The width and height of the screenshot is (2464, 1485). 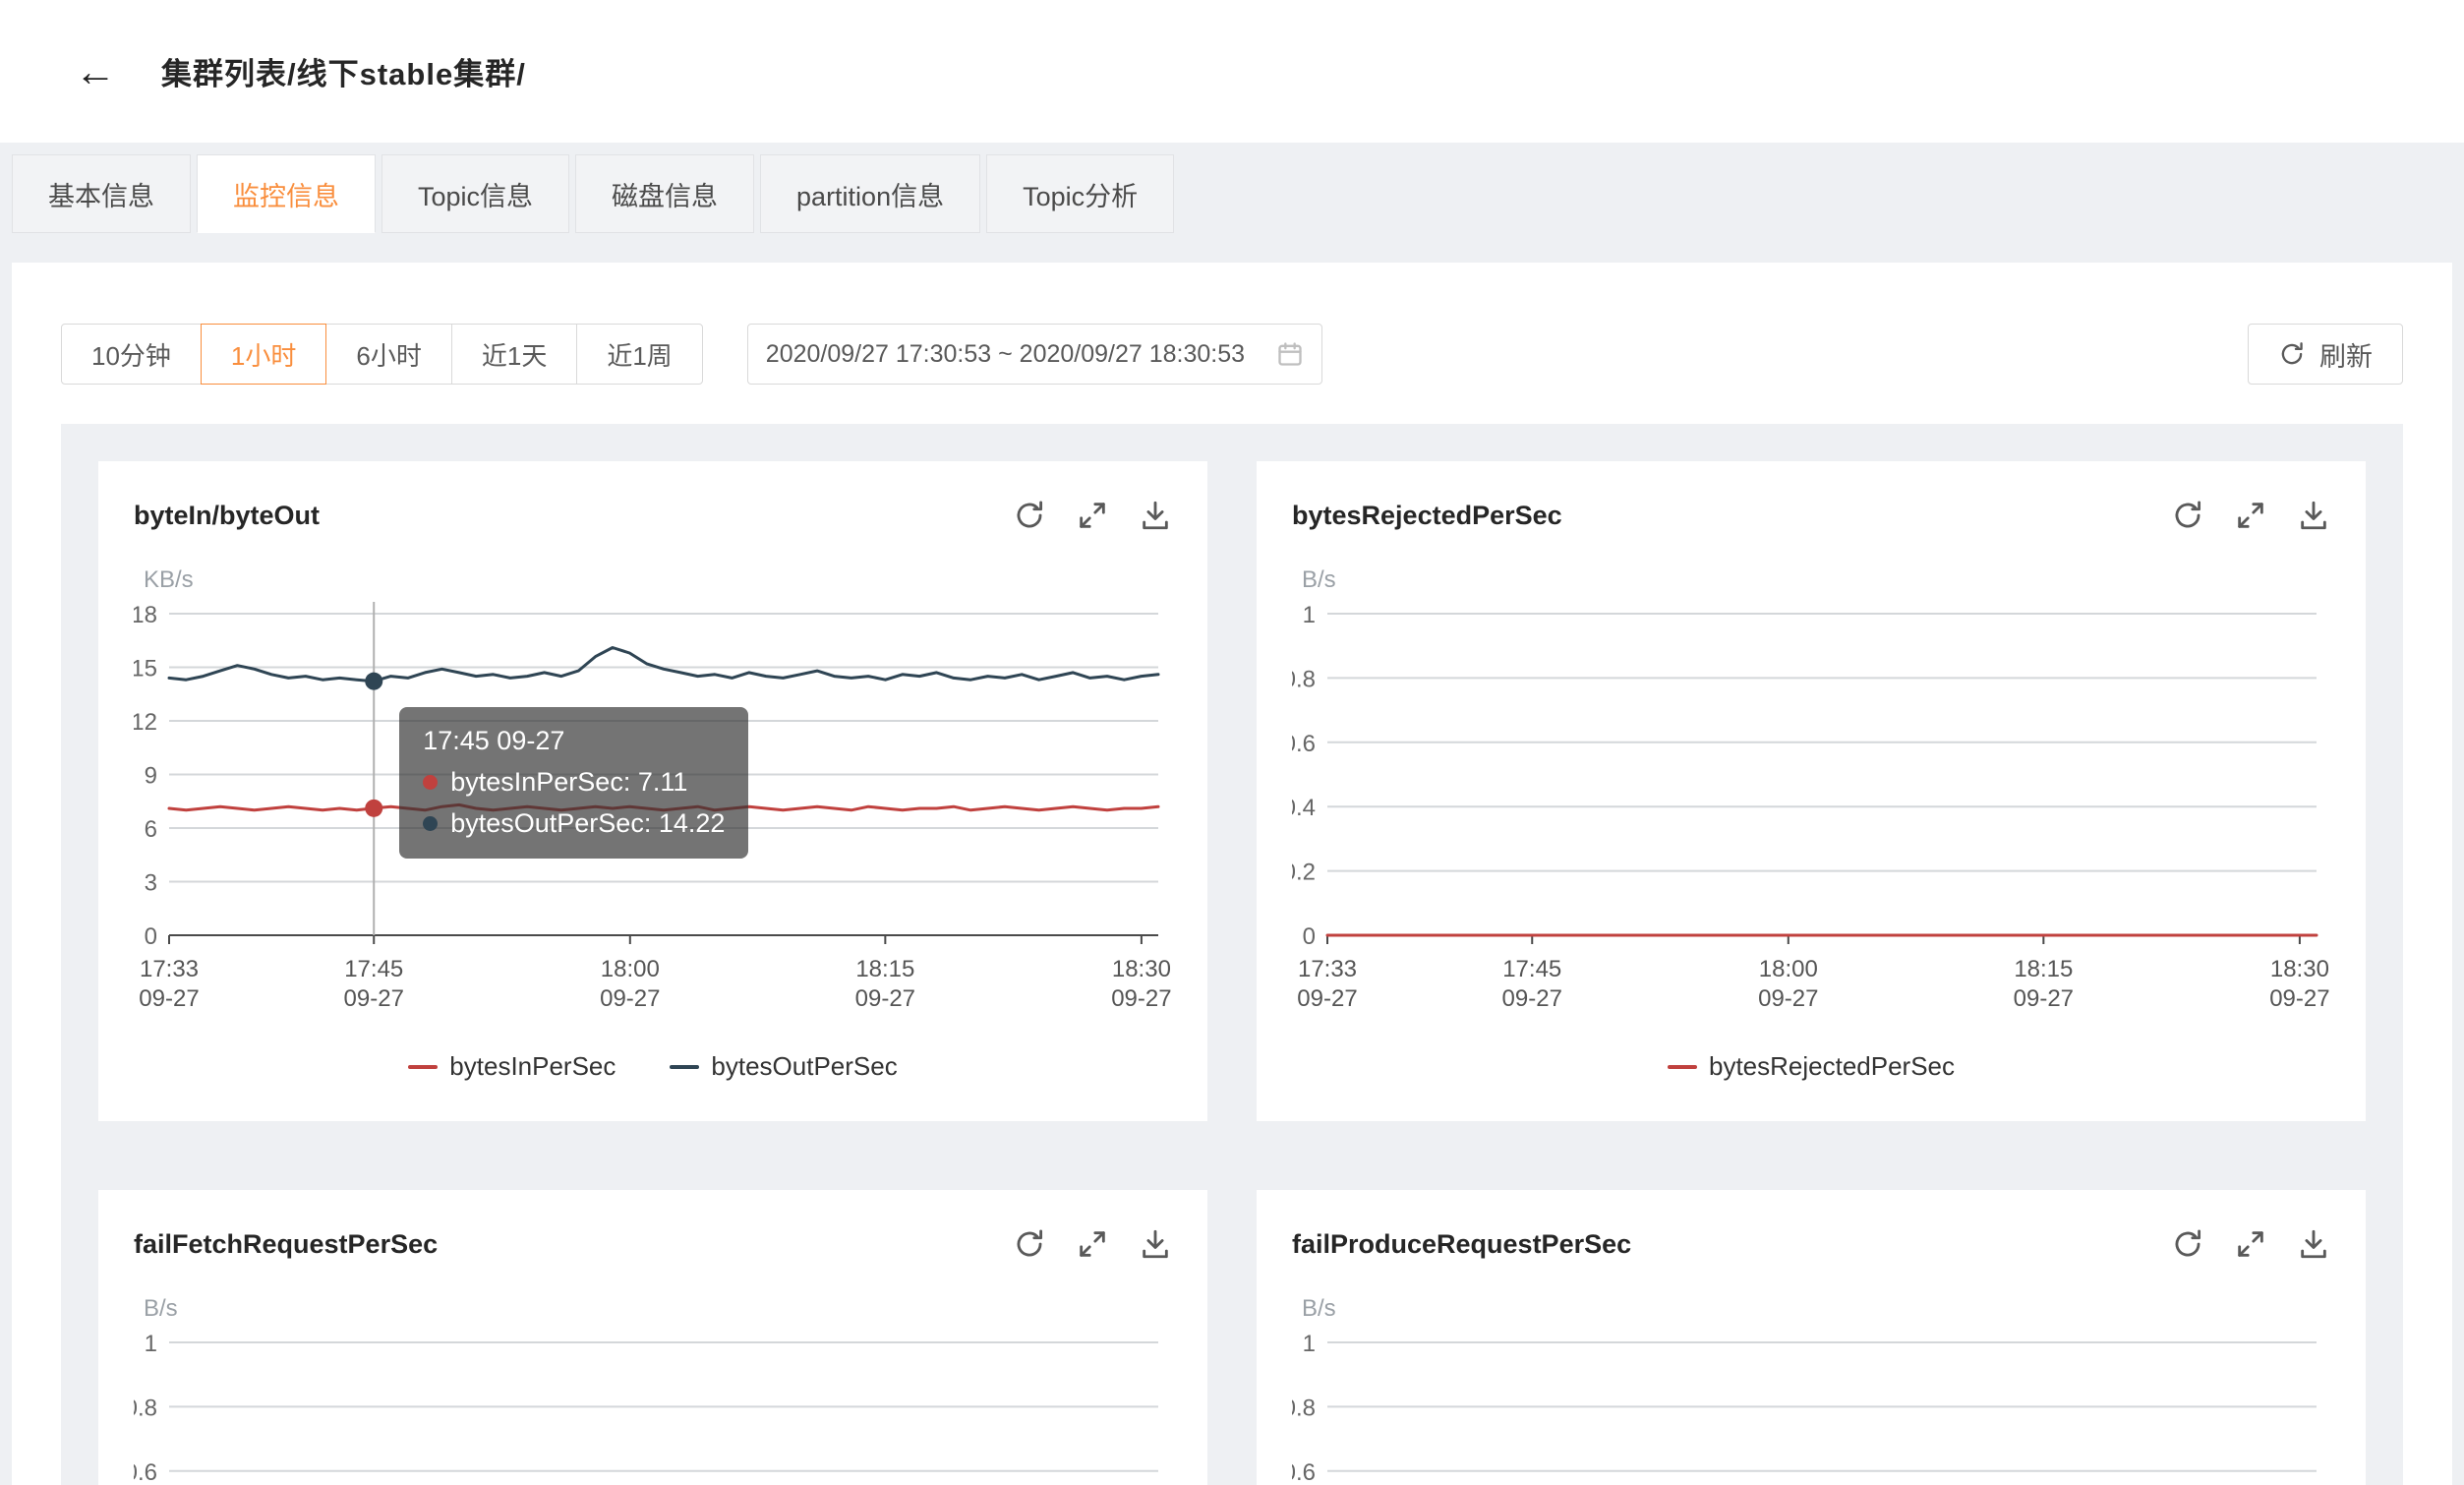 I want to click on refresh-button: 刷新, so click(x=2325, y=354).